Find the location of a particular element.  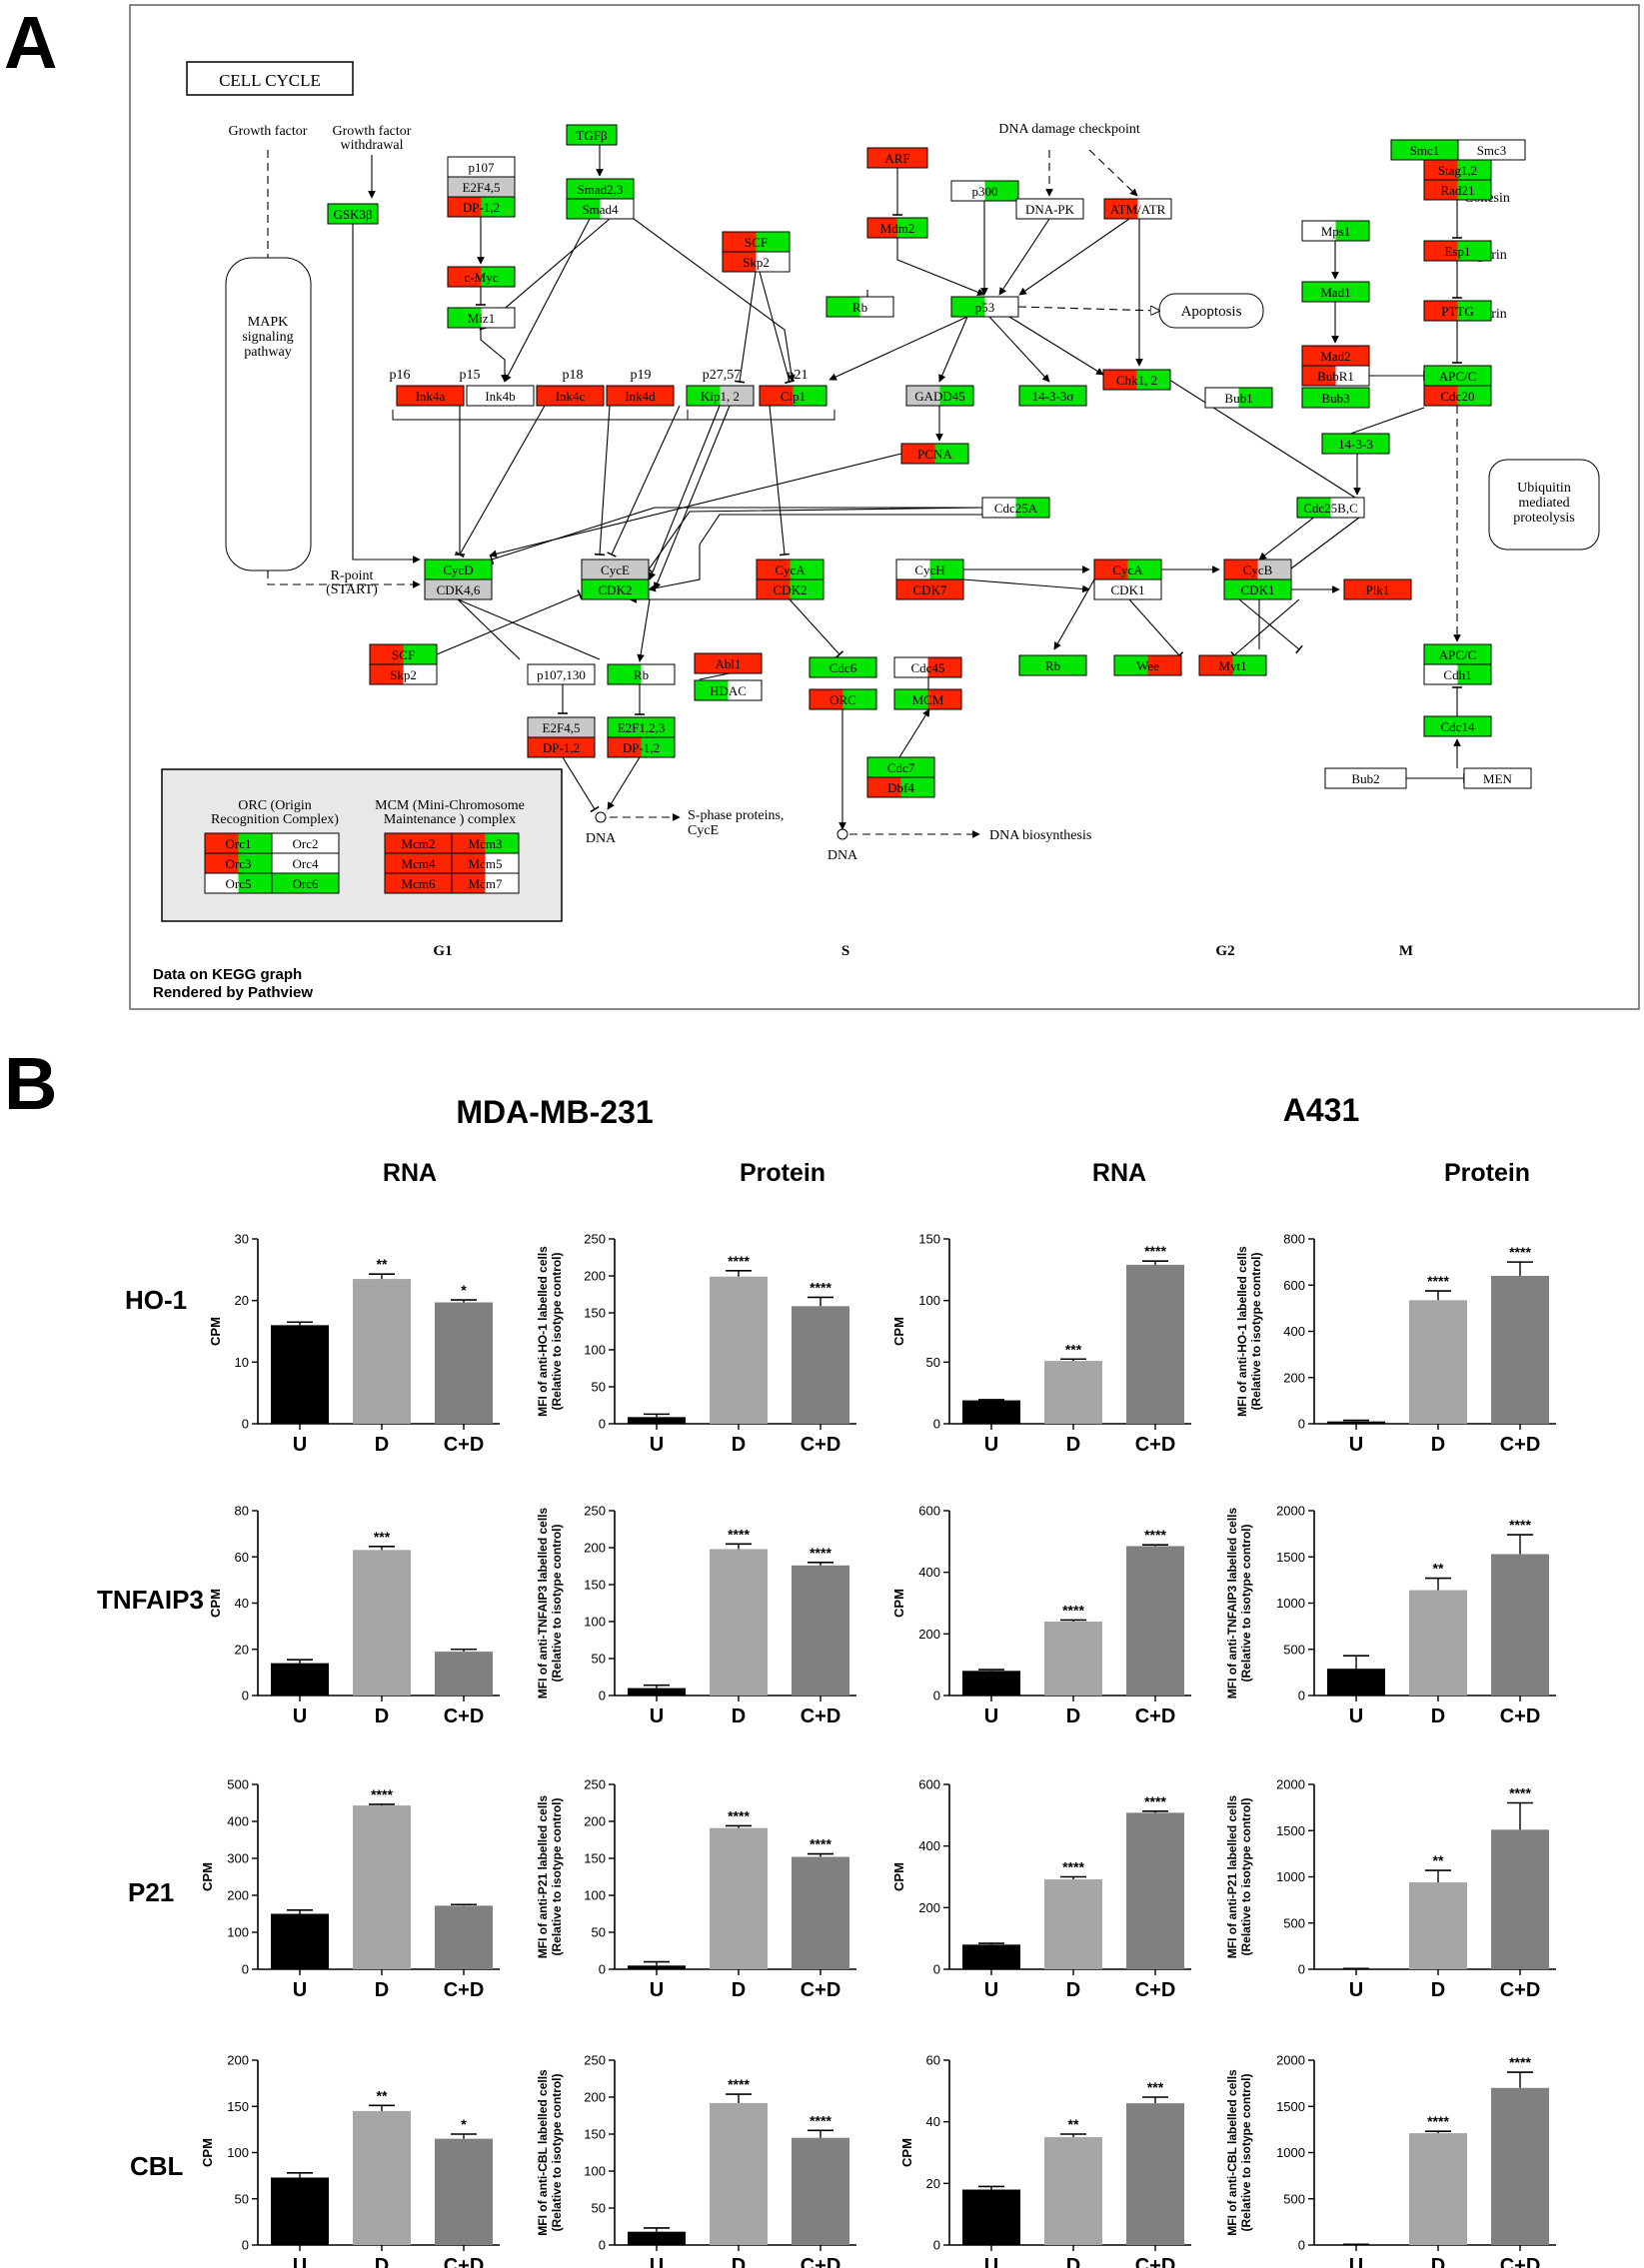

y-axis-label: MFI of anti-HO-1 labelled cells is located at coordinates (1242, 1331).